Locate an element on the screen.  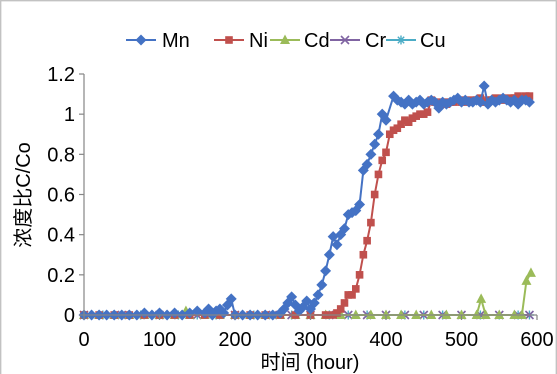
legend-item-cr: Cr is located at coordinates (358, 41).